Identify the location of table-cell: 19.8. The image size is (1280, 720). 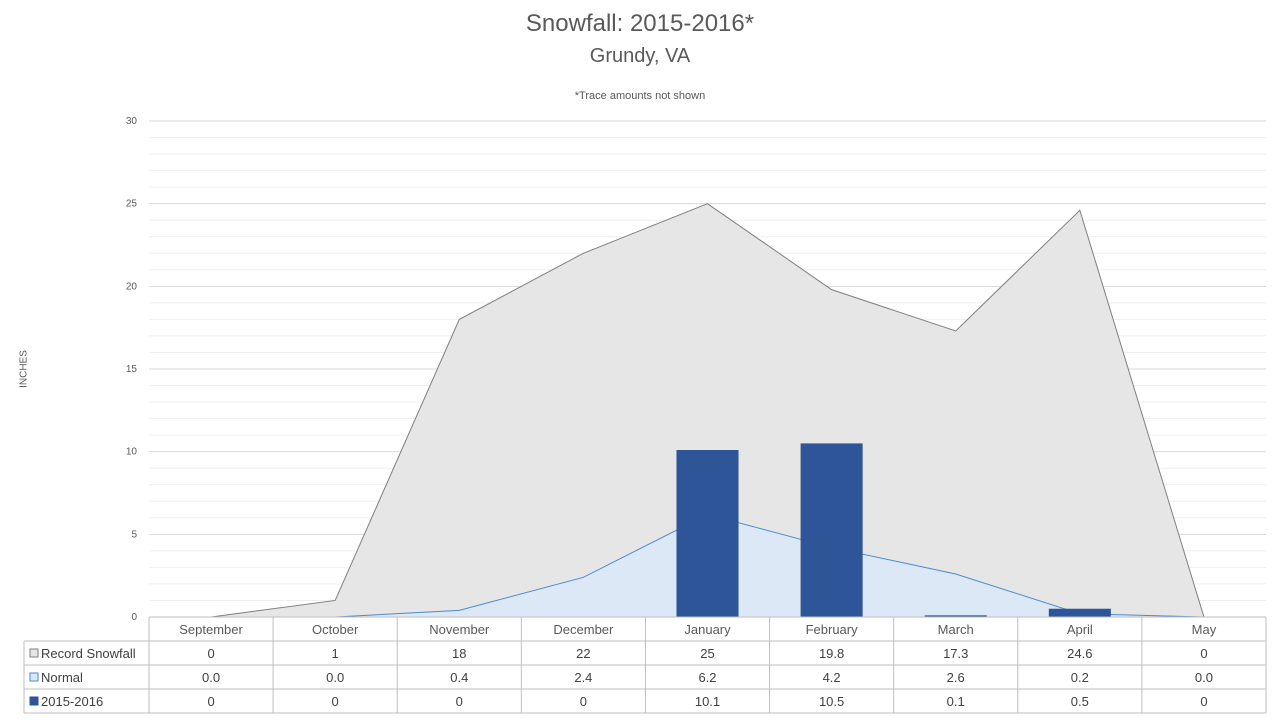
(831, 653).